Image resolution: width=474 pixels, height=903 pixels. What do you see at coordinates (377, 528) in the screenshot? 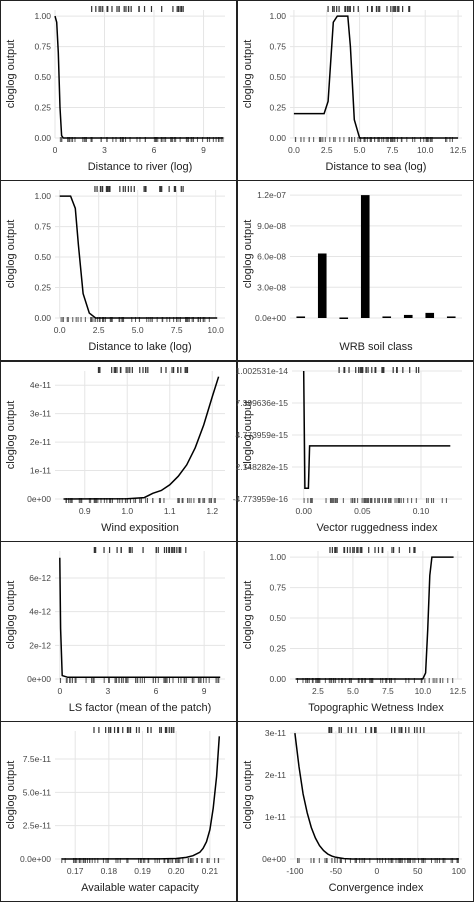
I see `x-axis-label: Vector ruggedness index` at bounding box center [377, 528].